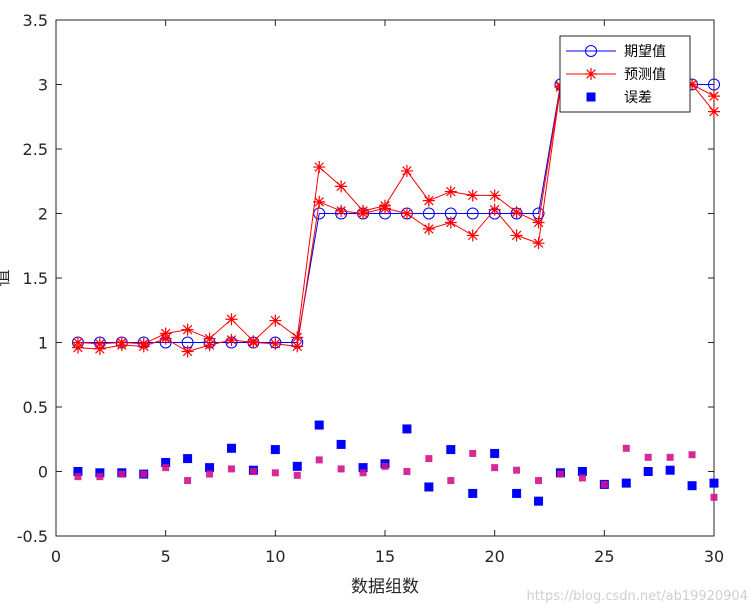 This screenshot has width=756, height=610. Describe the element at coordinates (645, 75) in the screenshot. I see `legend-label: 预测值` at that location.